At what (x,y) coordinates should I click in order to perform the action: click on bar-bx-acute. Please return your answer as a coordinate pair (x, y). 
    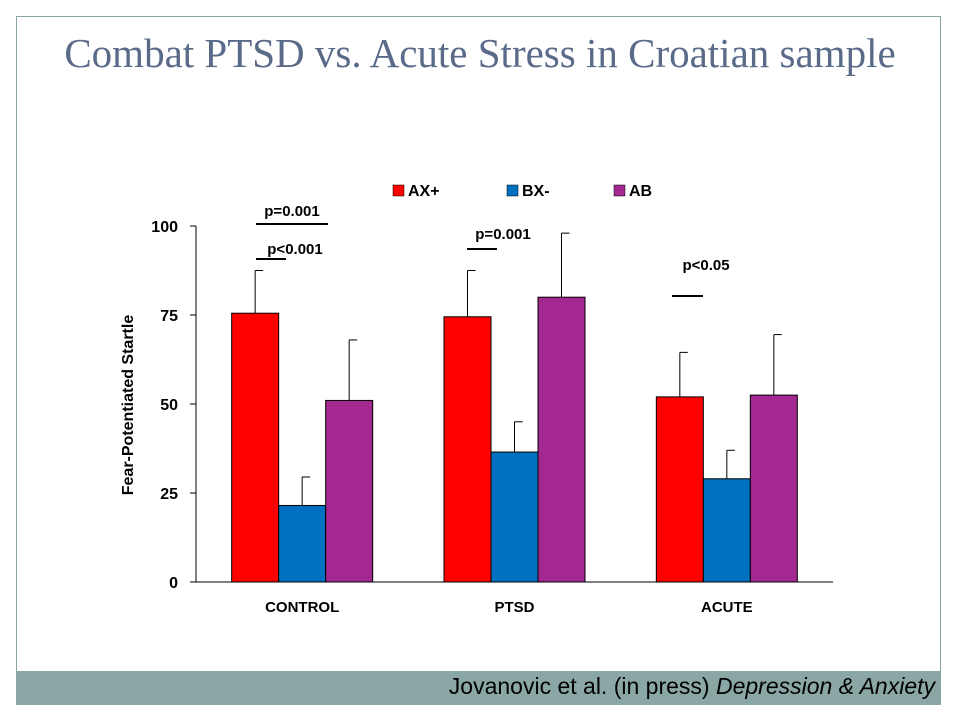
    Looking at the image, I should click on (726, 530).